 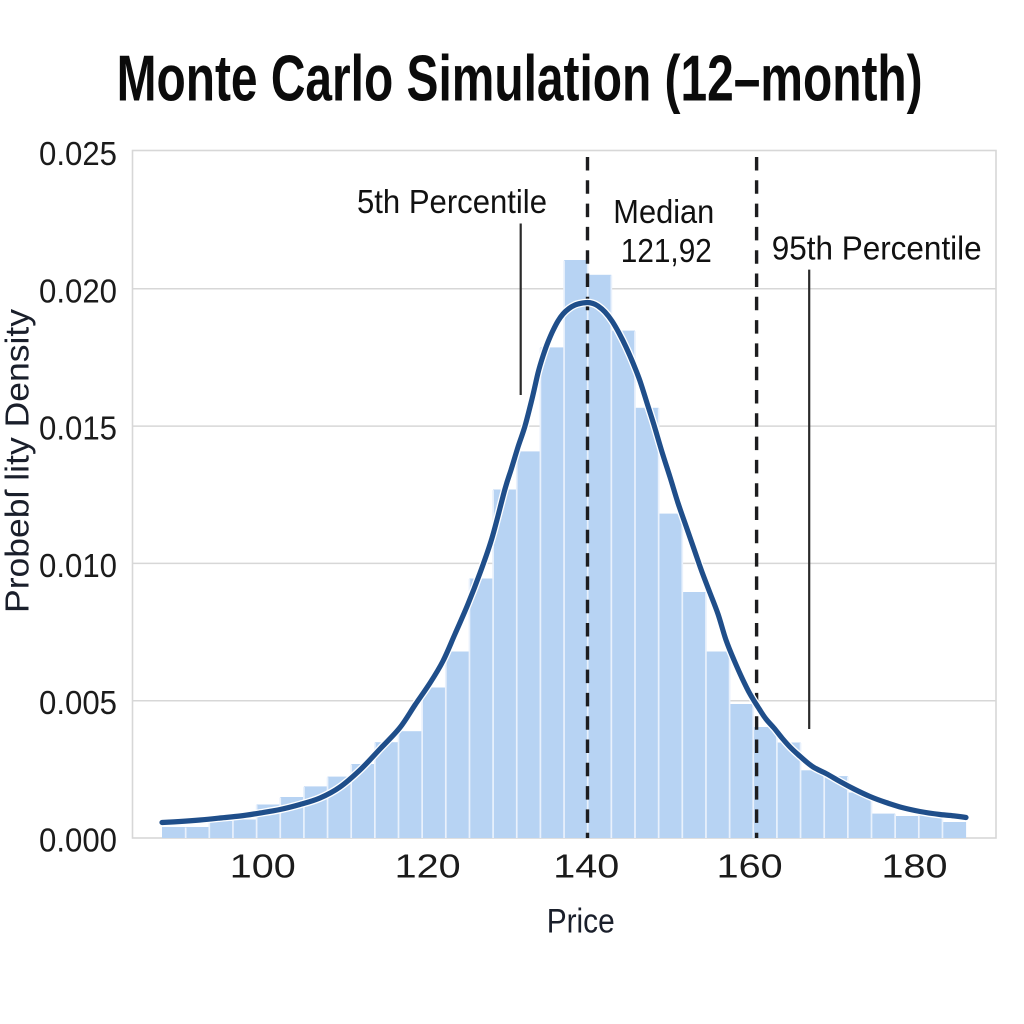 I want to click on svg-text: 140, so click(x=586, y=867).